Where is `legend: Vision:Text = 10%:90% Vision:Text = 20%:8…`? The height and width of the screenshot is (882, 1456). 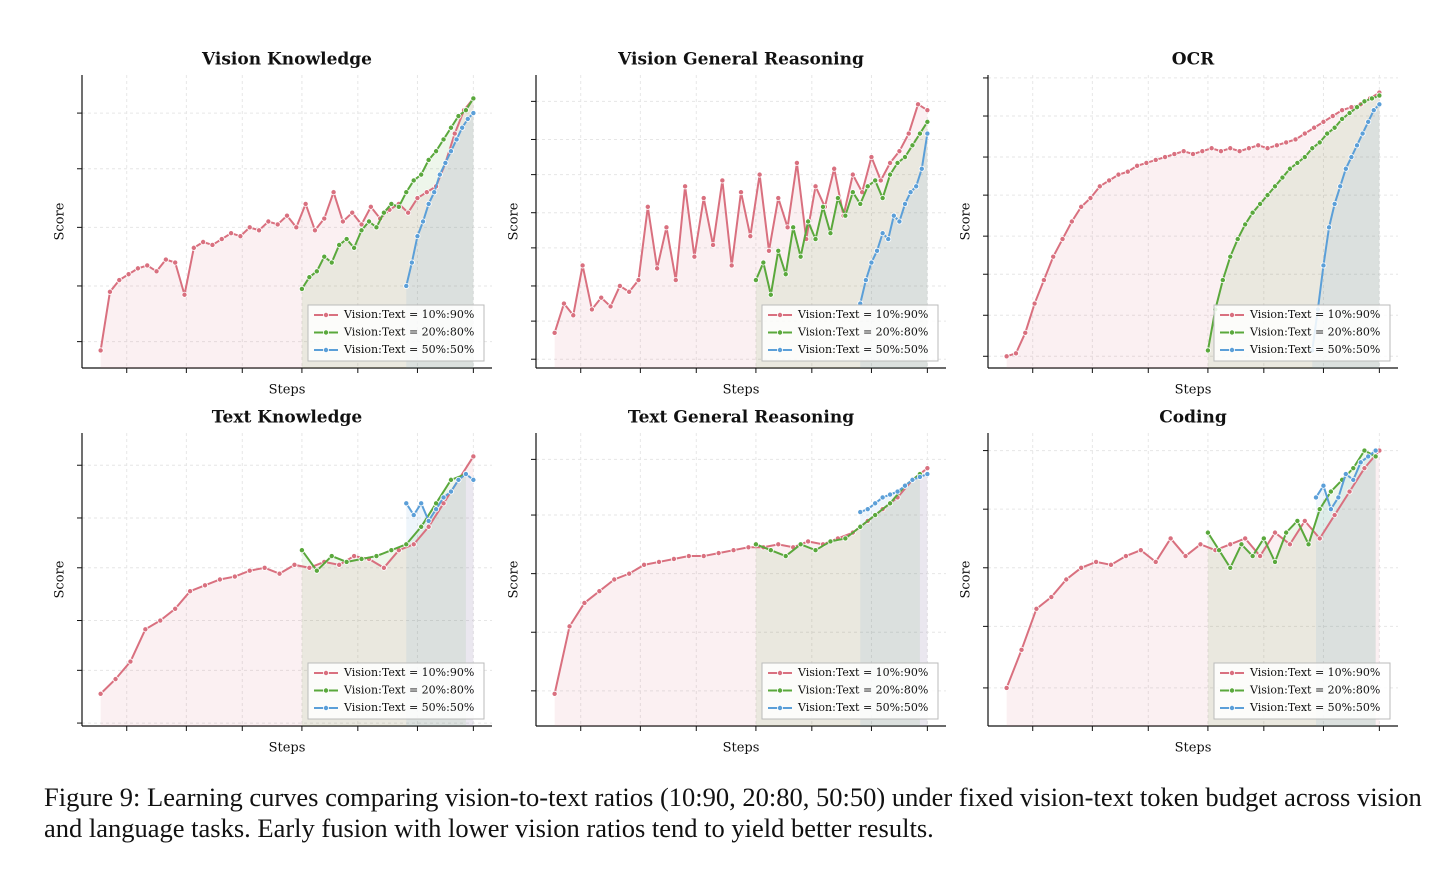
legend: Vision:Text = 10%:90% Vision:Text = 20%:8… is located at coordinates (396, 333).